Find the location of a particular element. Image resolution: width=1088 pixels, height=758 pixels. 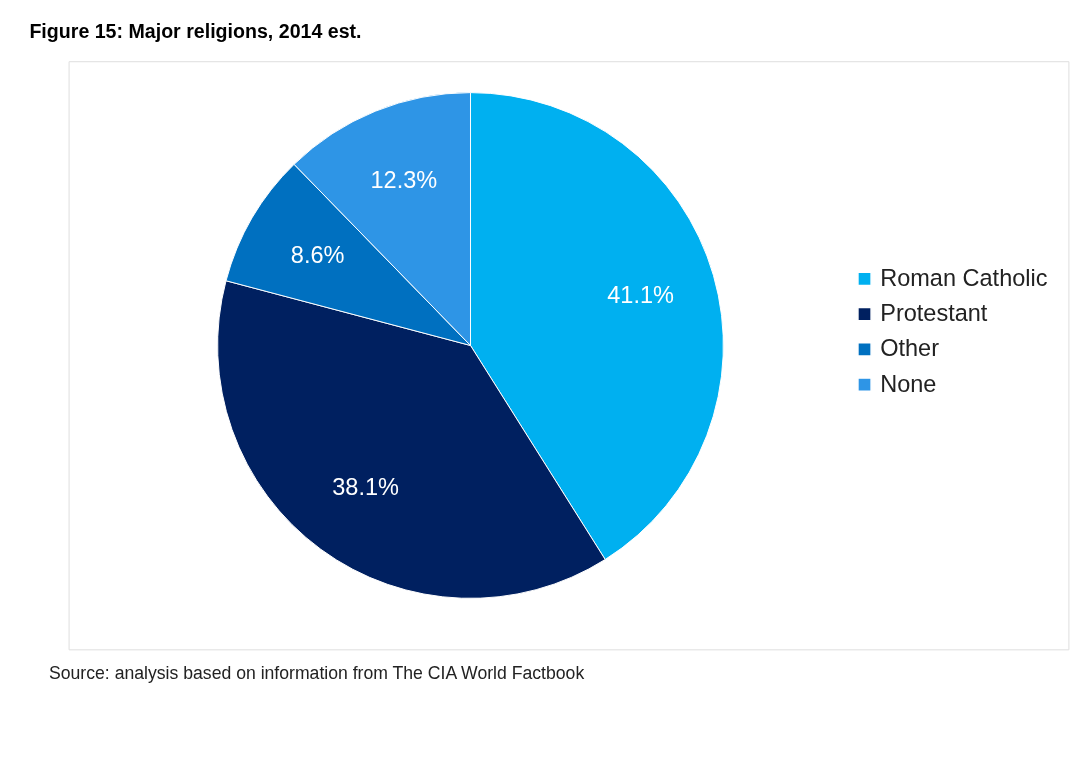

legend-label: Roman Catholic is located at coordinates (964, 277).